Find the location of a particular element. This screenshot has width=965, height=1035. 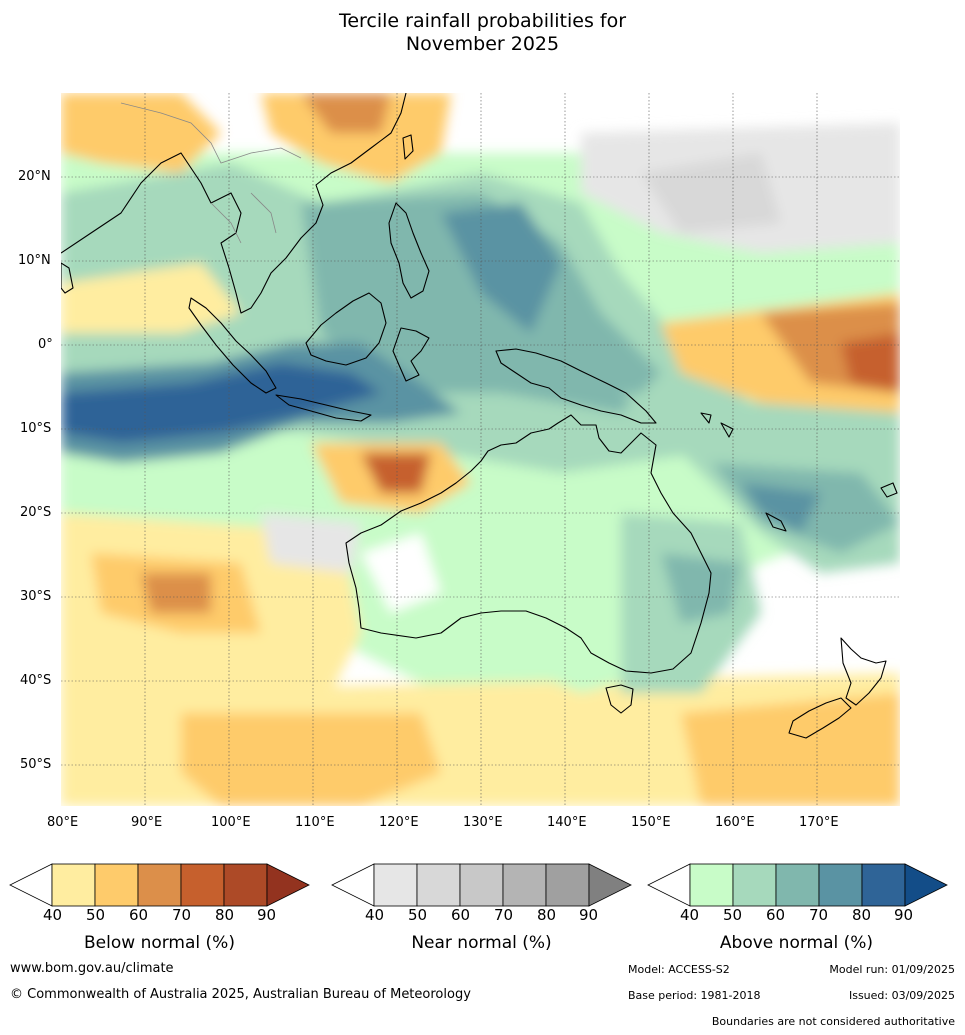

australia-coastline is located at coordinates (528, 544).